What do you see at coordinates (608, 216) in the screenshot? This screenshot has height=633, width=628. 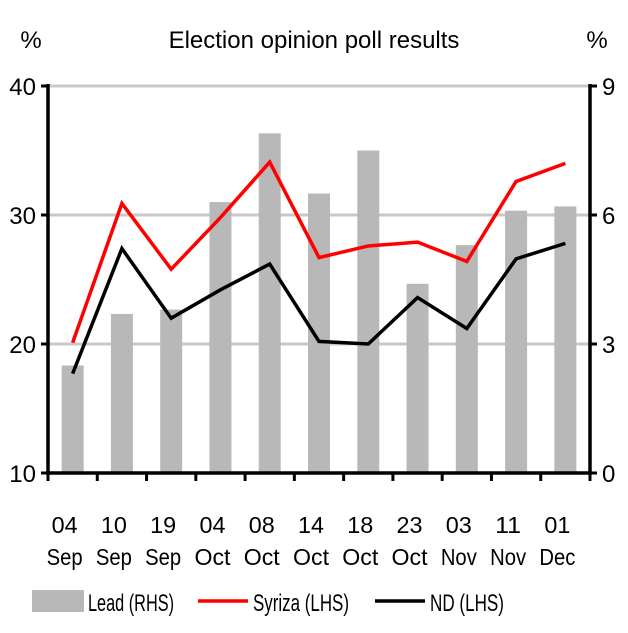 I see `right-axis-tick-label: 6` at bounding box center [608, 216].